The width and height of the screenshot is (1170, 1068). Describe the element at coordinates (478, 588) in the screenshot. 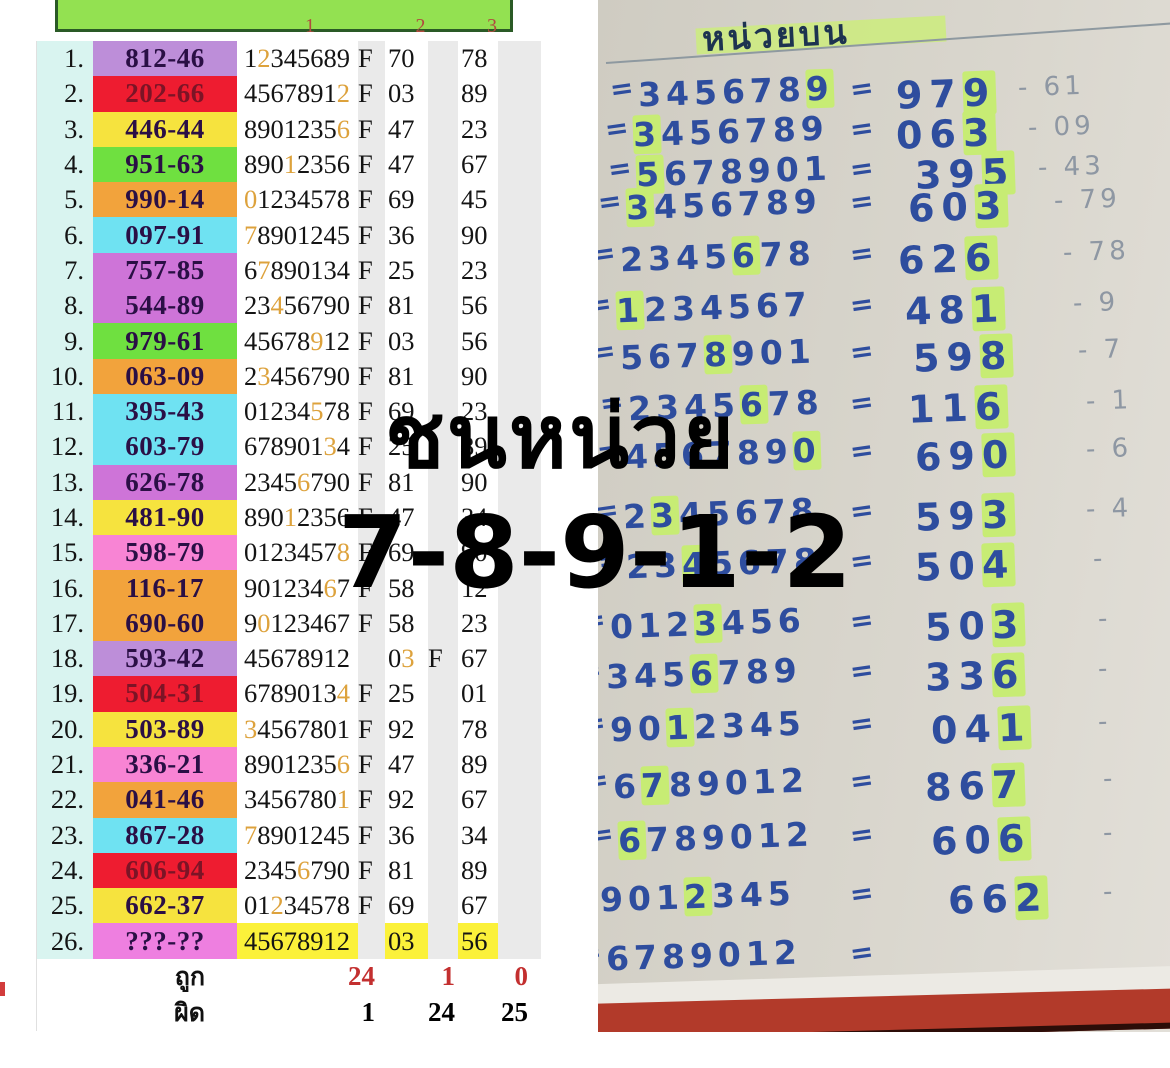

I see `pair-2-cell: 12` at that location.